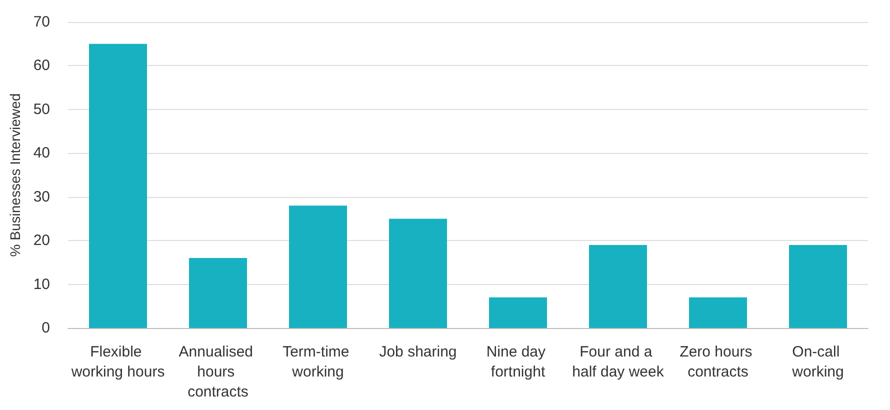 The image size is (890, 410). I want to click on y-tick-label: 20, so click(41, 241).